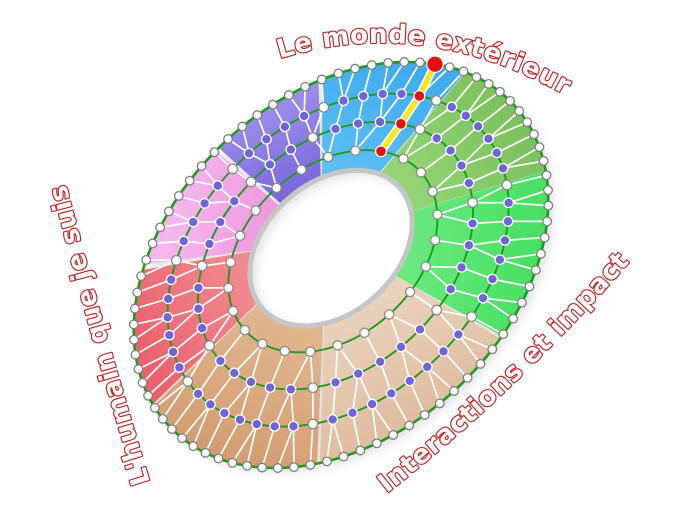 This screenshot has height=513, width=679. What do you see at coordinates (410, 368) in the screenshot?
I see `sector-wedge-light-tan` at bounding box center [410, 368].